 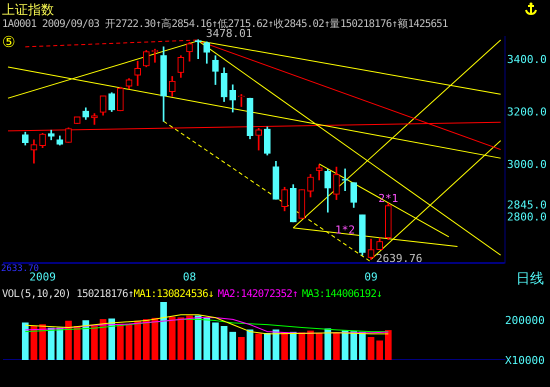 I want to click on chart-subtitle: 1A0001 2009/09/03 开2722.30↑高2854.16↑低2715.62↑收2845.02↑量150218176↑额1425651, so click(x=225, y=23).